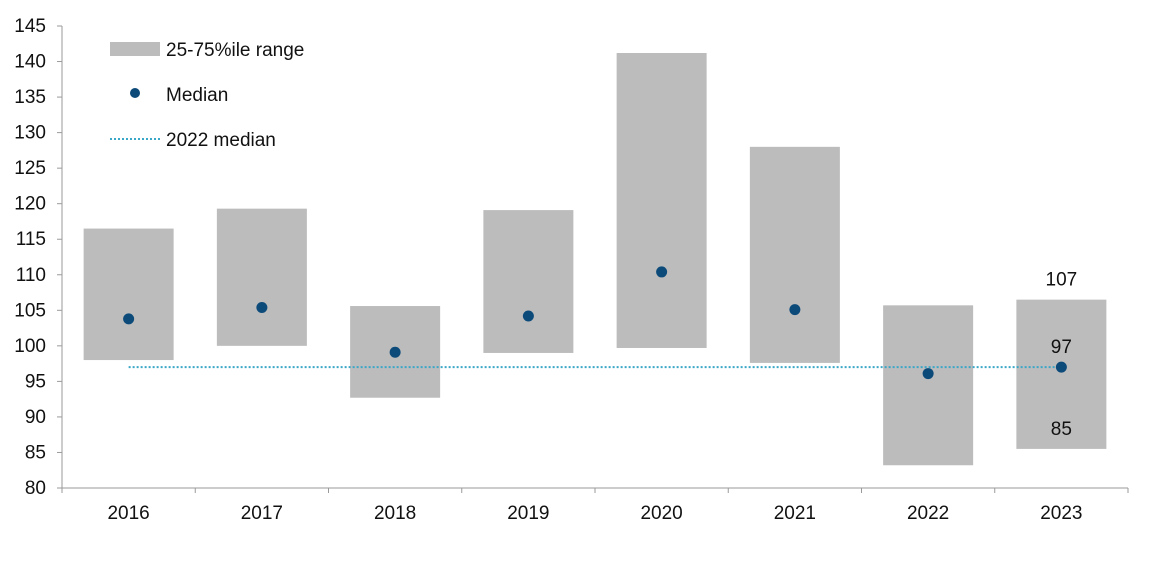 The height and width of the screenshot is (561, 1153). What do you see at coordinates (128, 513) in the screenshot?
I see `x-tick-label: 2016` at bounding box center [128, 513].